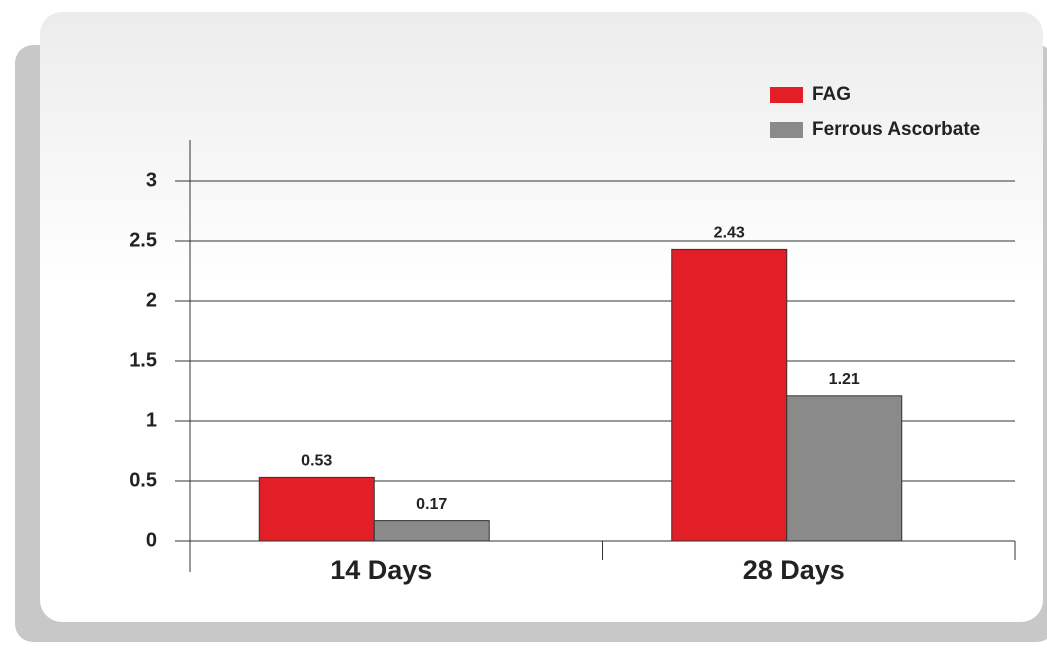  Describe the element at coordinates (151, 420) in the screenshot. I see `y-tick-label: 1` at that location.